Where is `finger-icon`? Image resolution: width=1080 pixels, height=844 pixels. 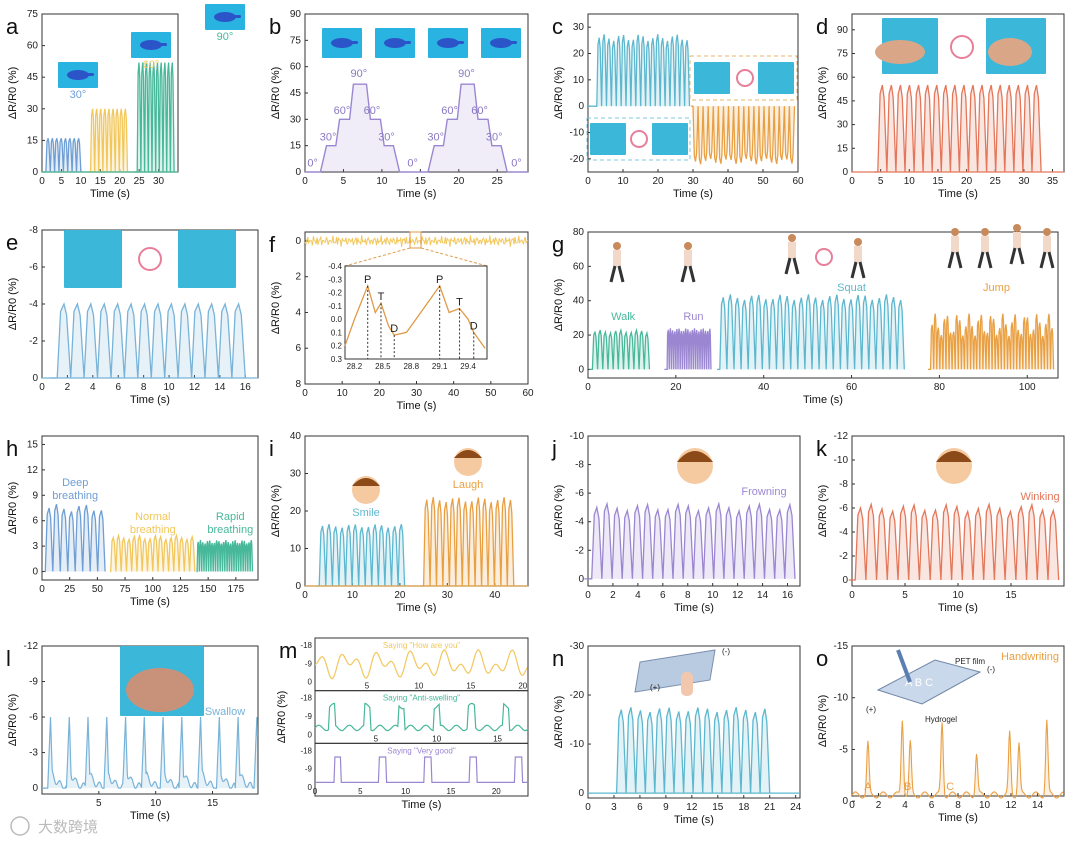 finger-icon is located at coordinates (687, 684).